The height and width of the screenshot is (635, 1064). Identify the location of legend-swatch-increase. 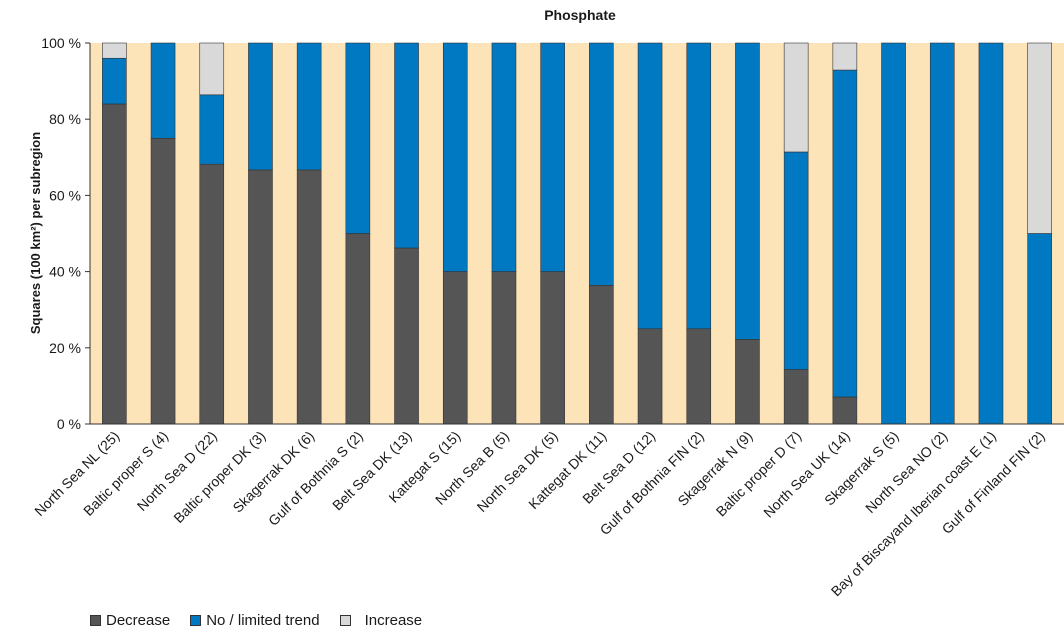
(345, 620).